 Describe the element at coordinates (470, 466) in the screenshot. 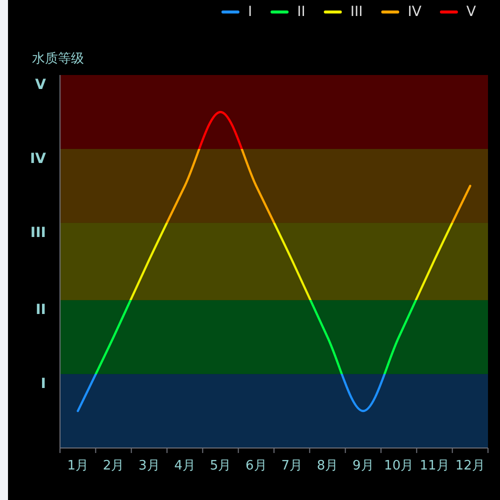

I see `x-tick-label: 12月` at that location.